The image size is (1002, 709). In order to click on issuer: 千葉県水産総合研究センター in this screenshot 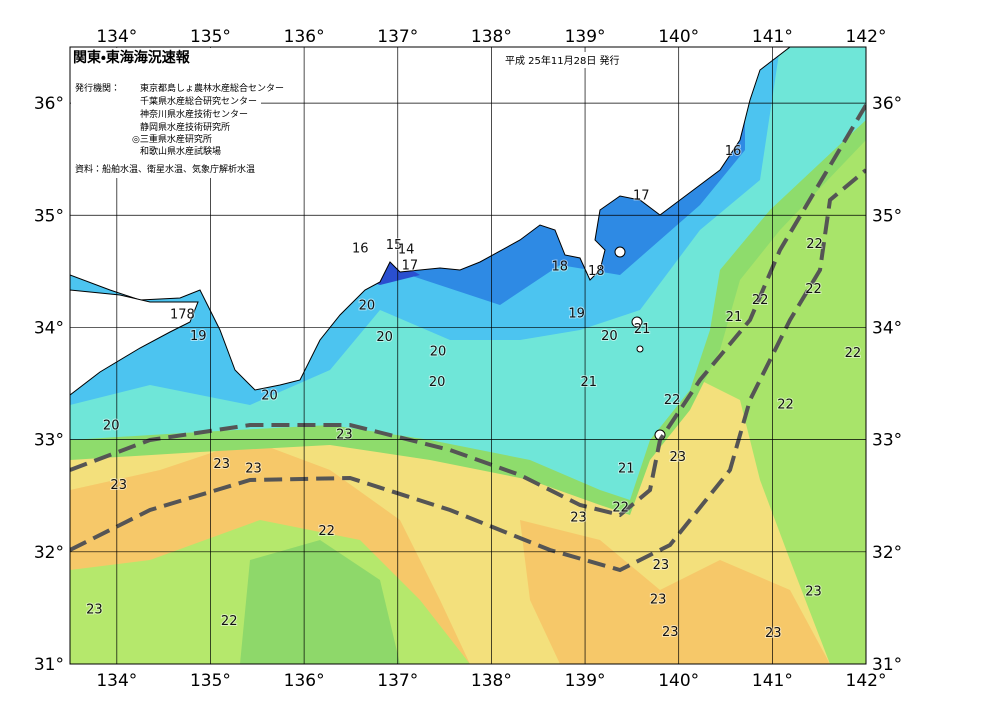, I will do `click(198, 101)`.